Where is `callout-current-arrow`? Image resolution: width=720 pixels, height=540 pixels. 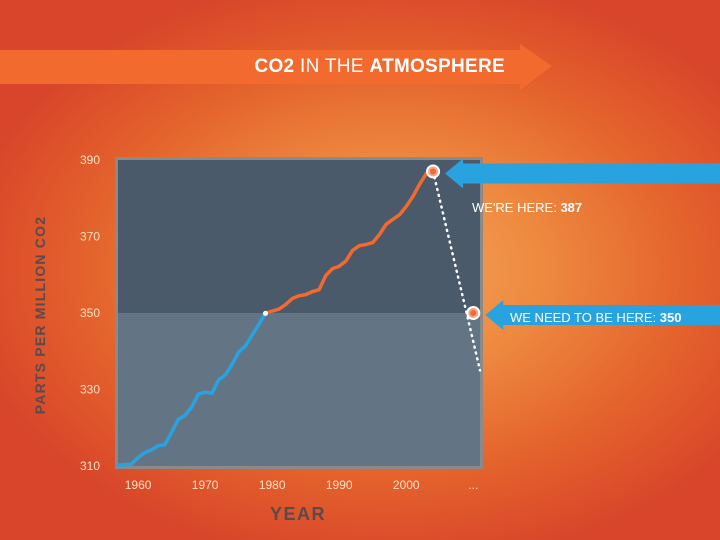
callout-current-arrow is located at coordinates (582, 173).